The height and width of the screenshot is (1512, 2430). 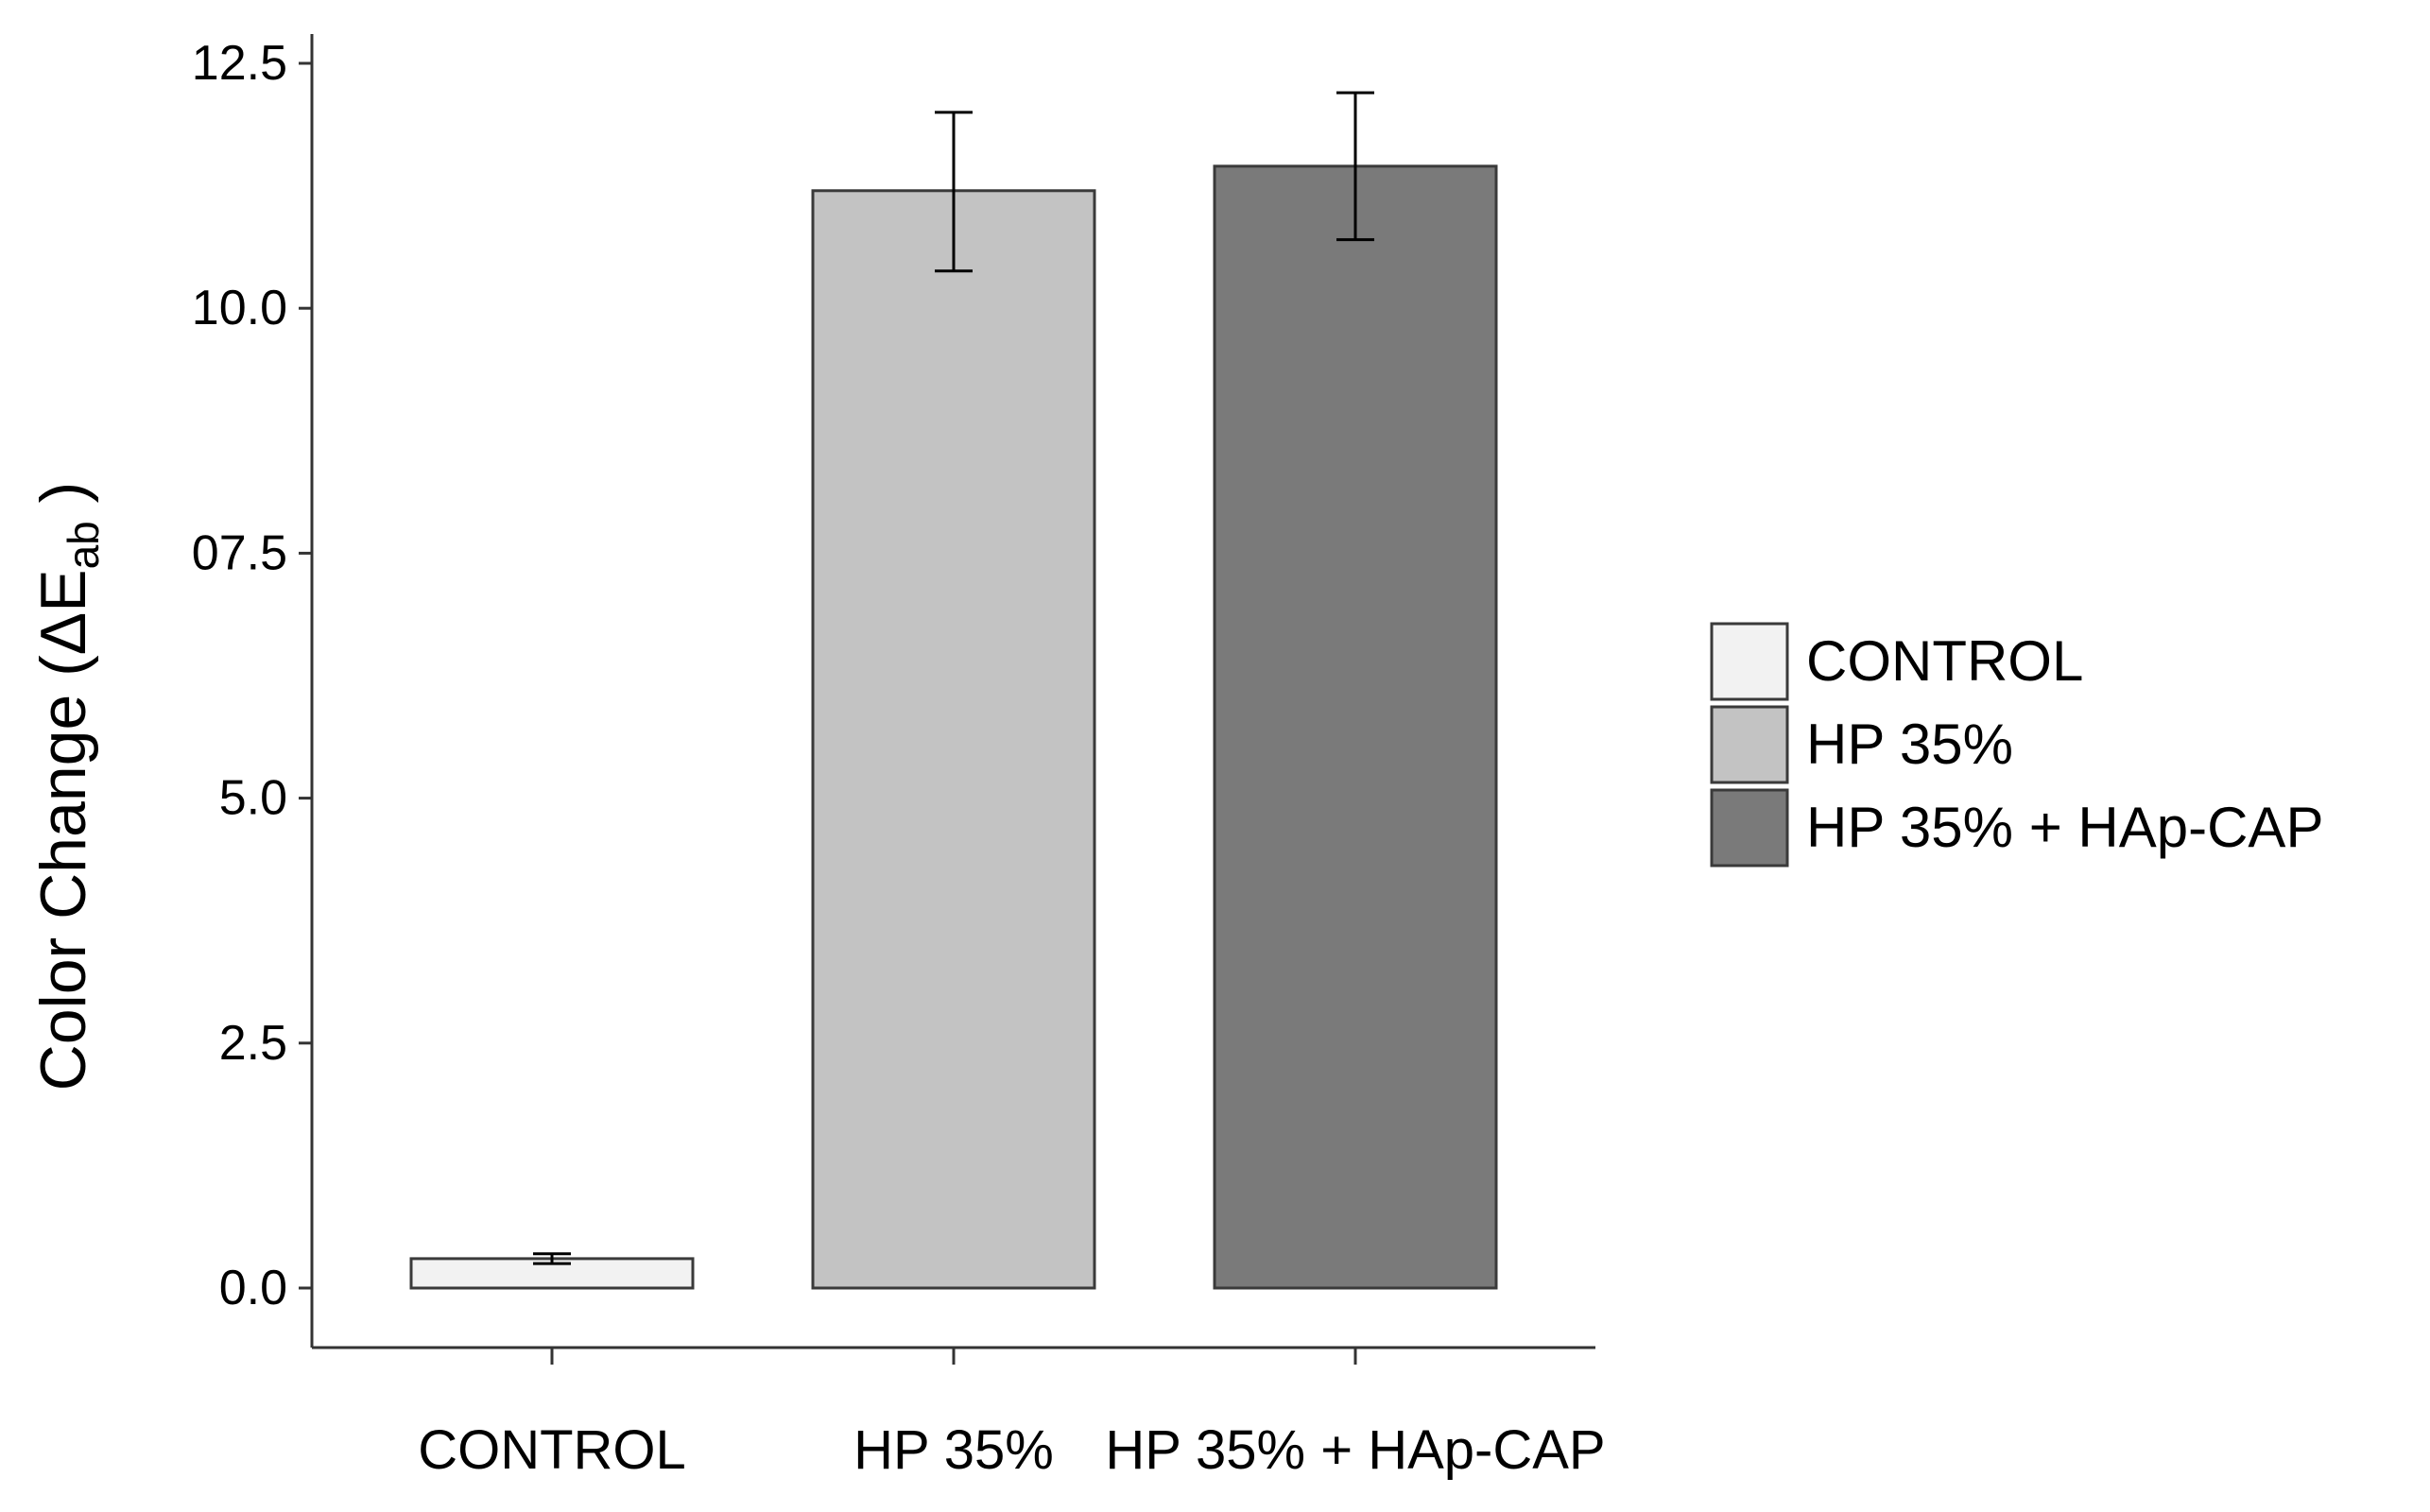 What do you see at coordinates (253, 1288) in the screenshot?
I see `y-tick-label: 0.0` at bounding box center [253, 1288].